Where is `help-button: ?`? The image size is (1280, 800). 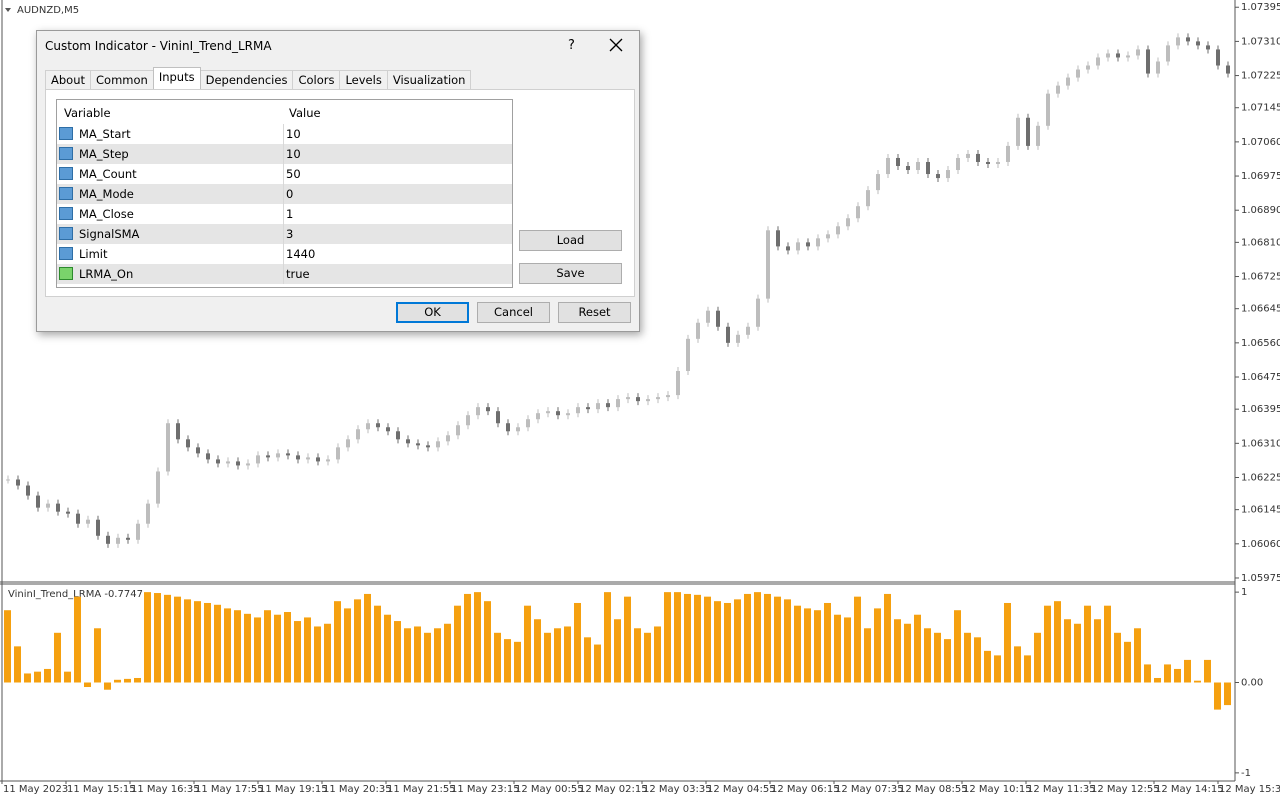 help-button: ? is located at coordinates (571, 45).